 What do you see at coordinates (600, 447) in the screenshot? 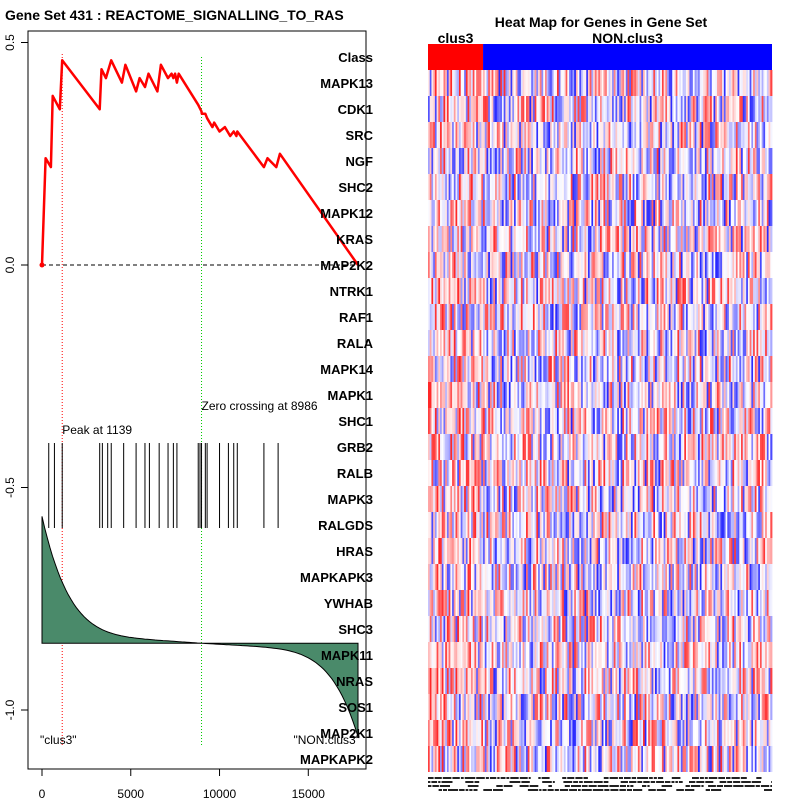
I see `heatmap-row-grb2` at bounding box center [600, 447].